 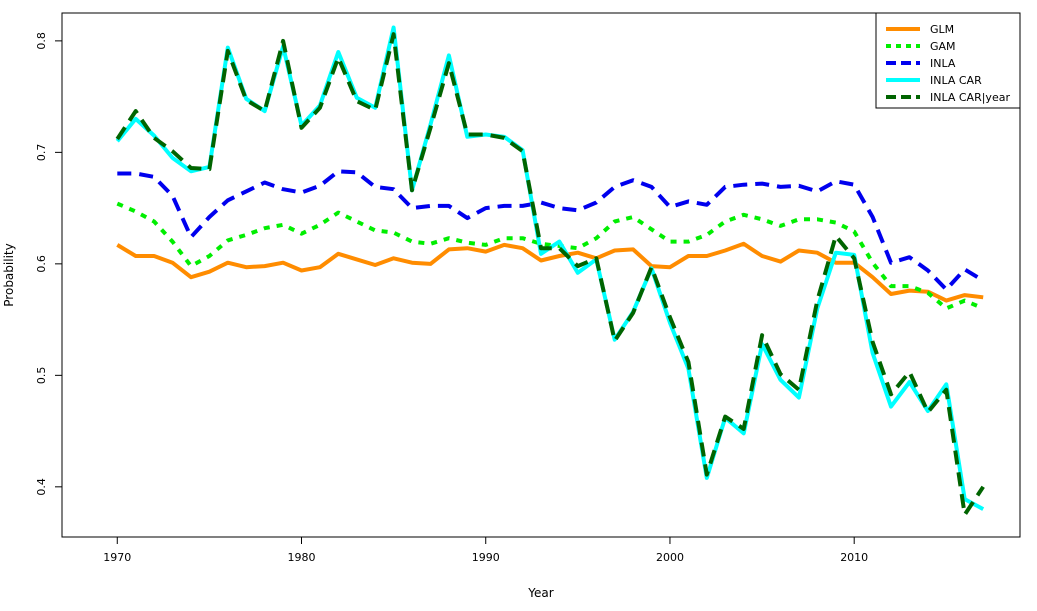 I want to click on y-tick-label: 0.5, so click(x=41, y=376).